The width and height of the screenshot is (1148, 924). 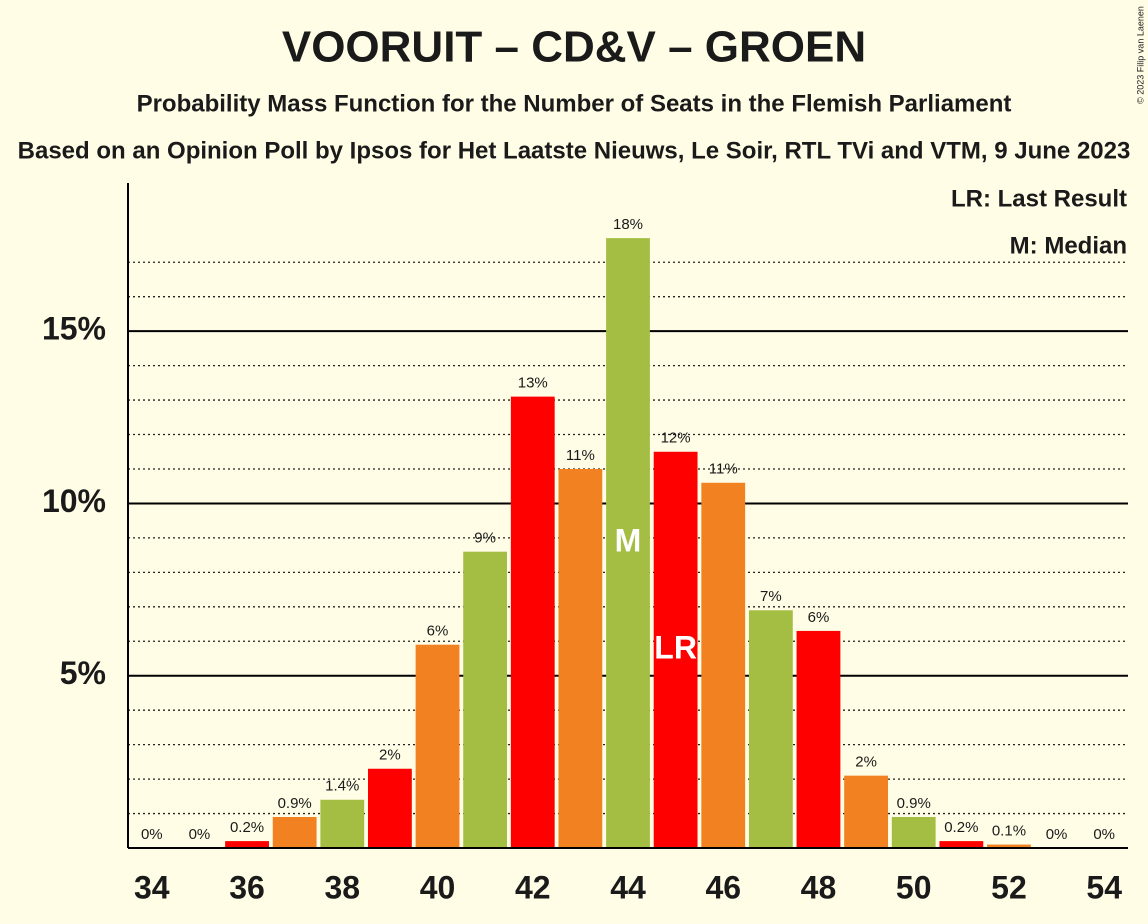 I want to click on x-tick-label: 44, so click(x=628, y=887).